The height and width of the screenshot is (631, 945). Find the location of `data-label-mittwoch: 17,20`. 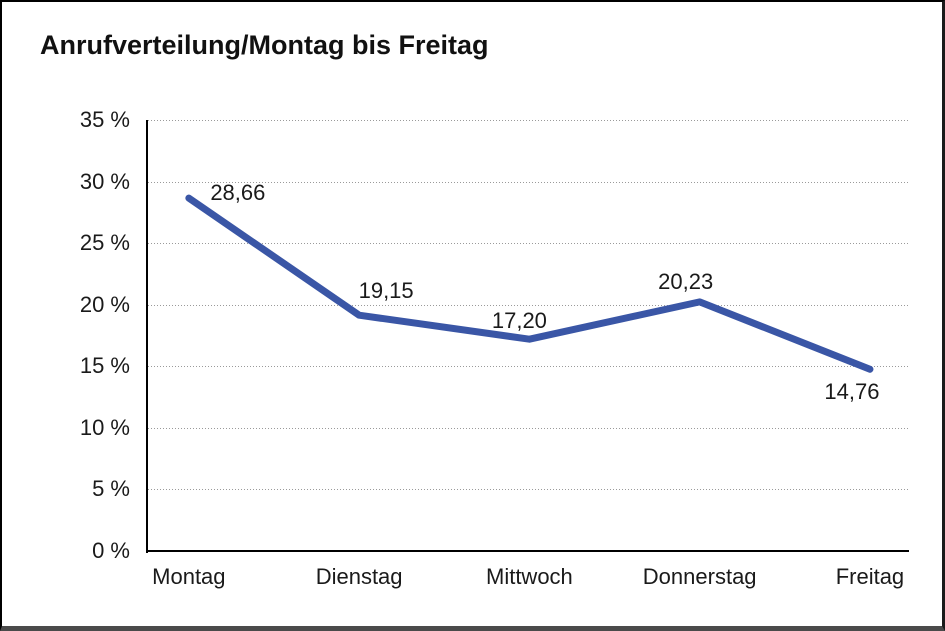

data-label-mittwoch: 17,20 is located at coordinates (519, 321).